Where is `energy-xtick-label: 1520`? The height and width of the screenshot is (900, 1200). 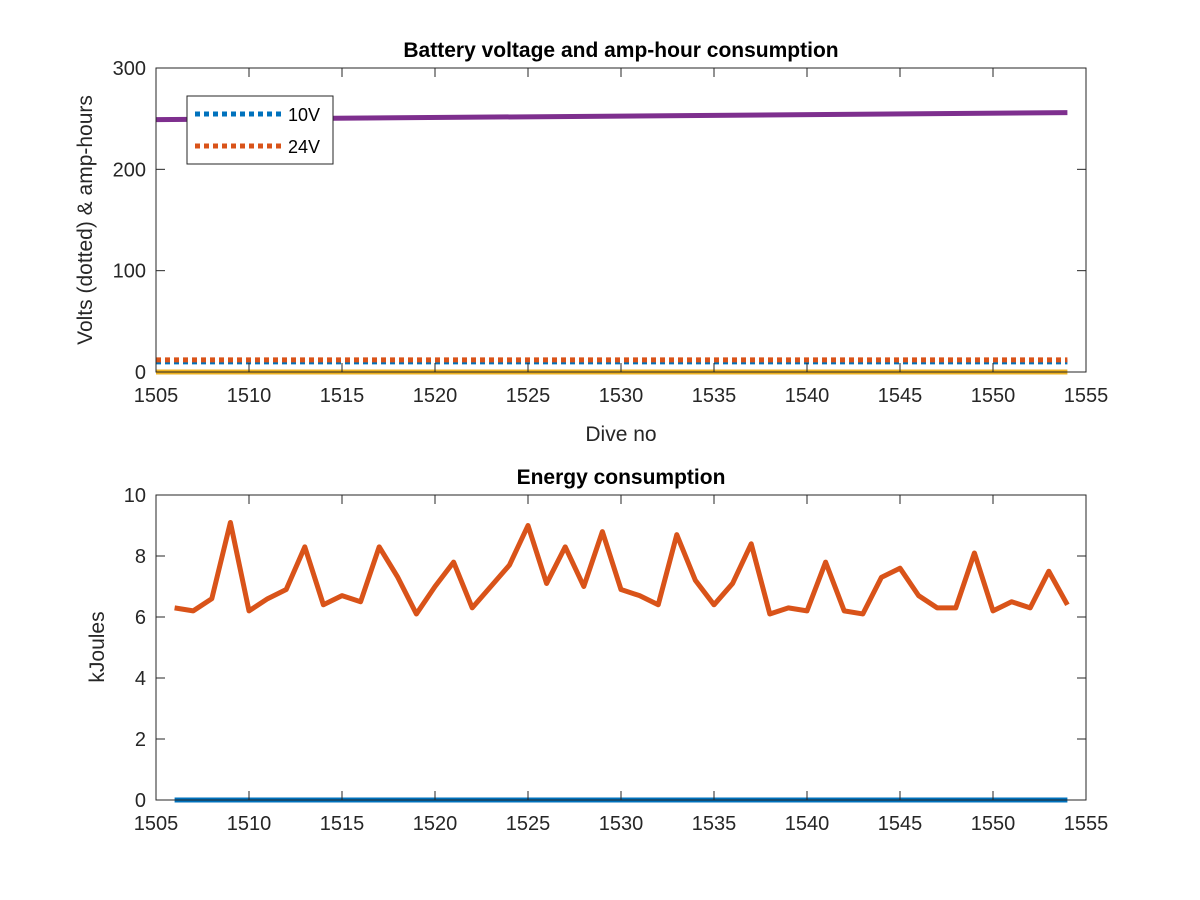
energy-xtick-label: 1520 is located at coordinates (435, 824).